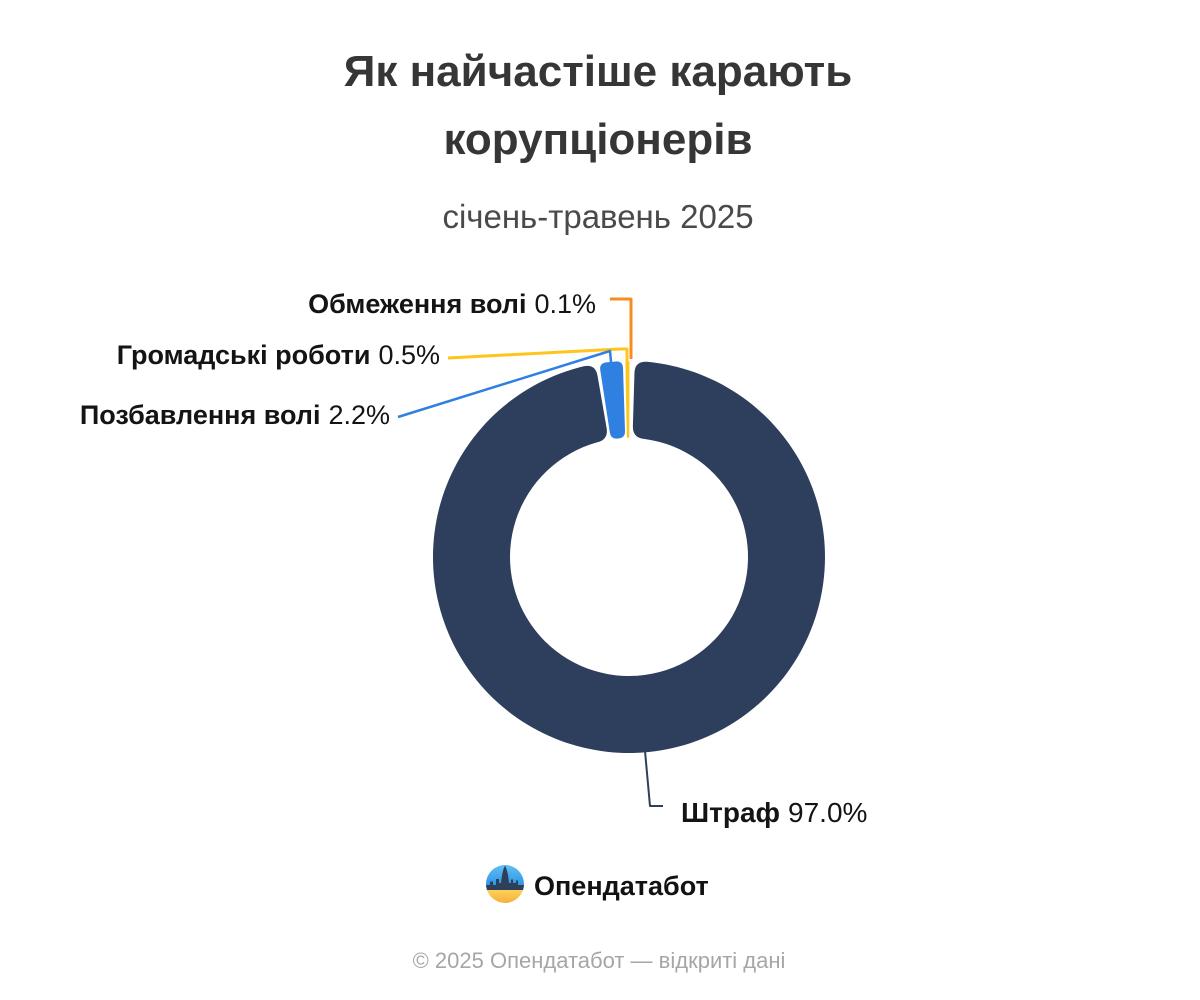  Describe the element at coordinates (200, 415) in the screenshot. I see `callout-pozbavlennia-name: Позбавлення волі` at that location.